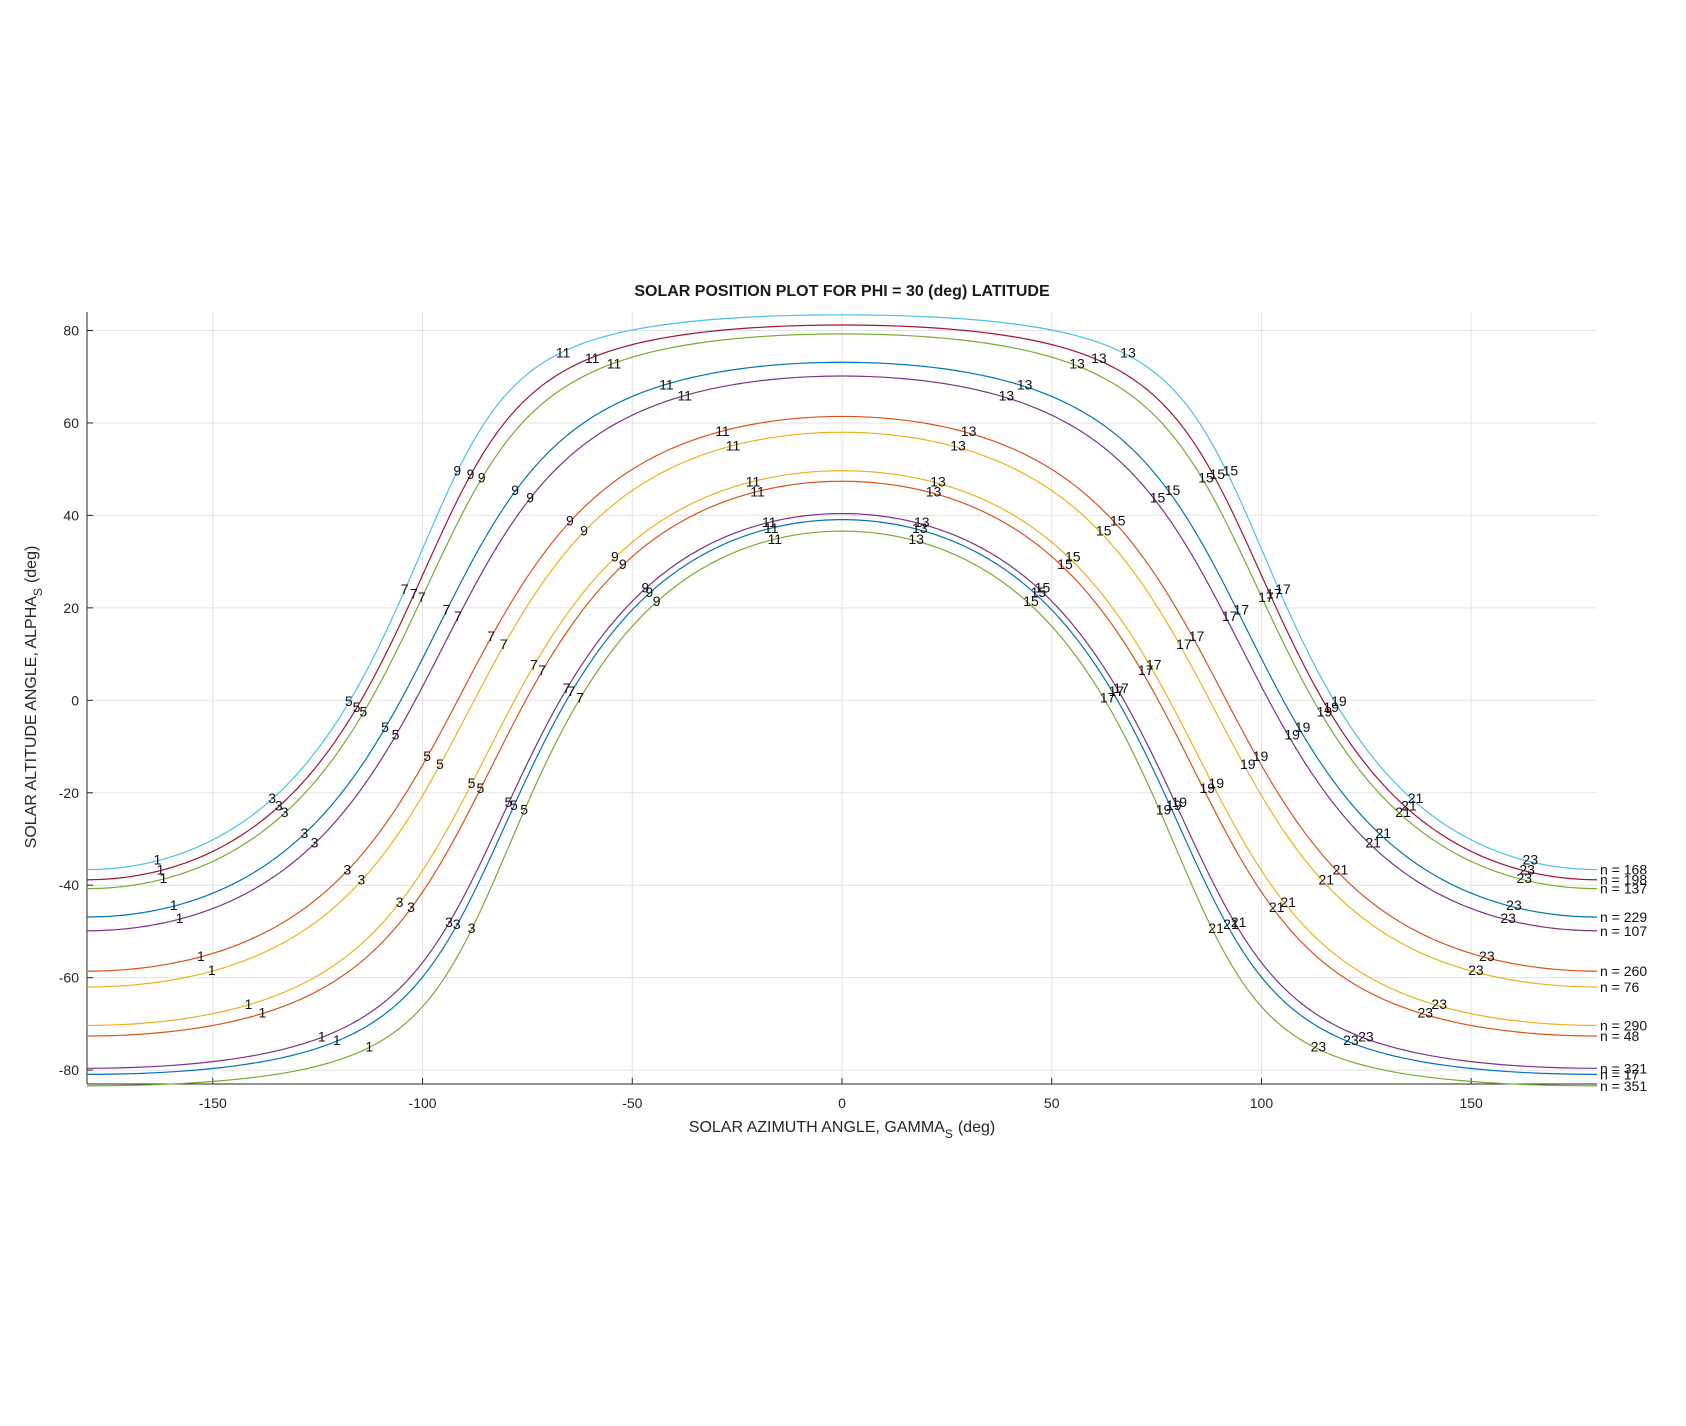  What do you see at coordinates (1623, 889) in the screenshot?
I see `day-label: n = 137` at bounding box center [1623, 889].